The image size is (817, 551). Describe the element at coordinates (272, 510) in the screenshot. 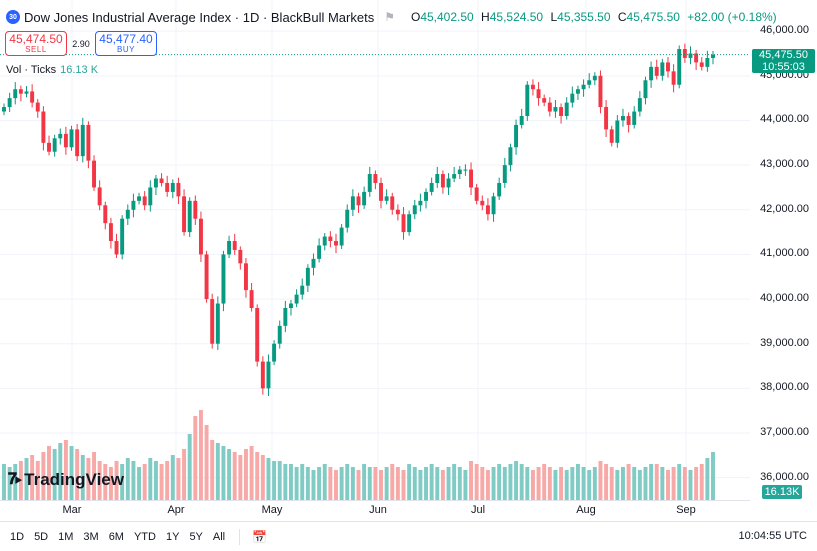

I see `time-tick-label: May` at that location.